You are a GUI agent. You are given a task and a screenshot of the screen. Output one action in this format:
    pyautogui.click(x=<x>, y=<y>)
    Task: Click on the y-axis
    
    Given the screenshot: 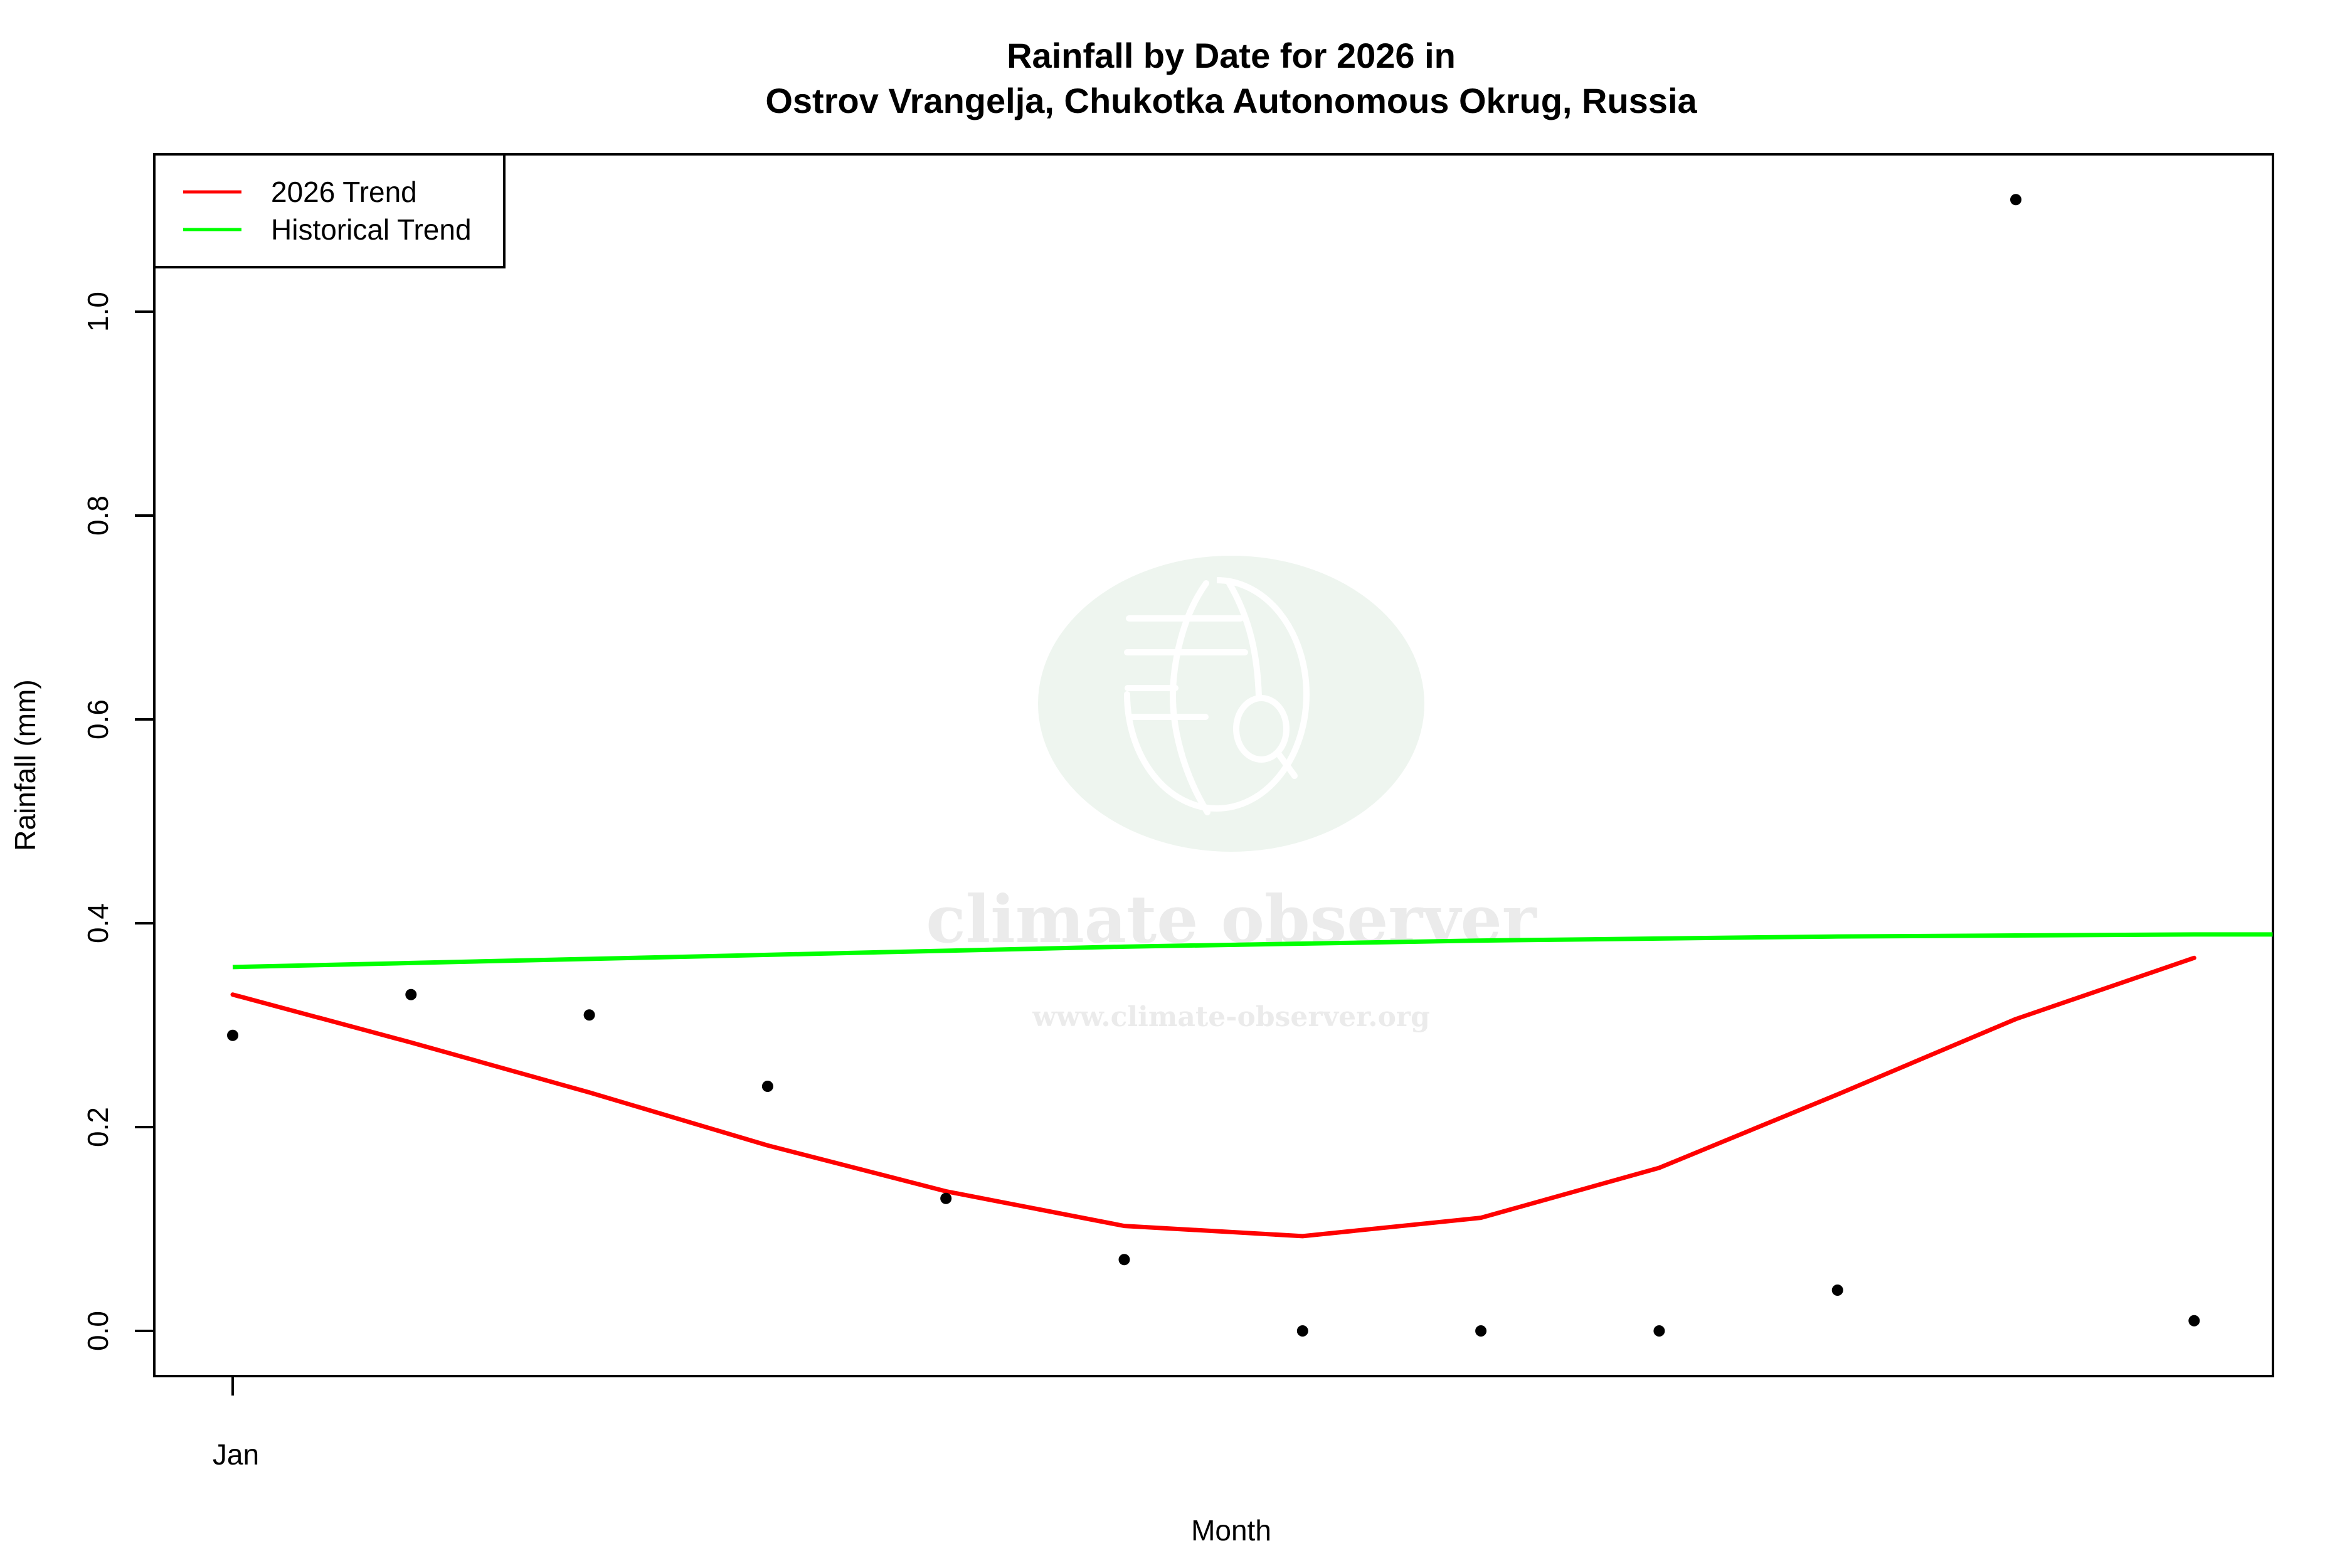 What is the action you would take?
    pyautogui.click(x=144, y=821)
    